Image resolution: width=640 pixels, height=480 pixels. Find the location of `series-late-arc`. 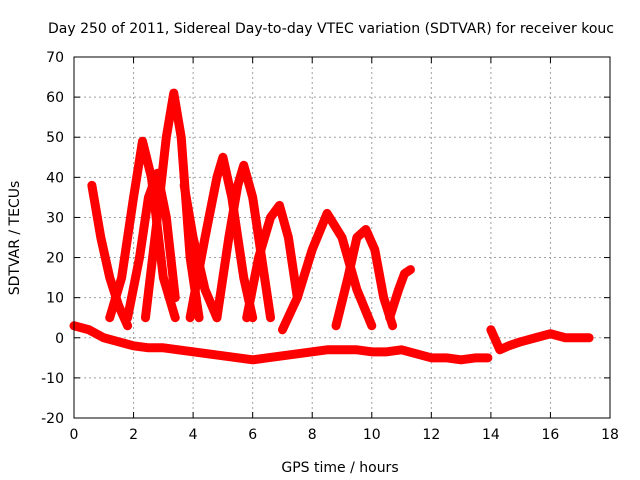

series-late-arc is located at coordinates (540, 340).